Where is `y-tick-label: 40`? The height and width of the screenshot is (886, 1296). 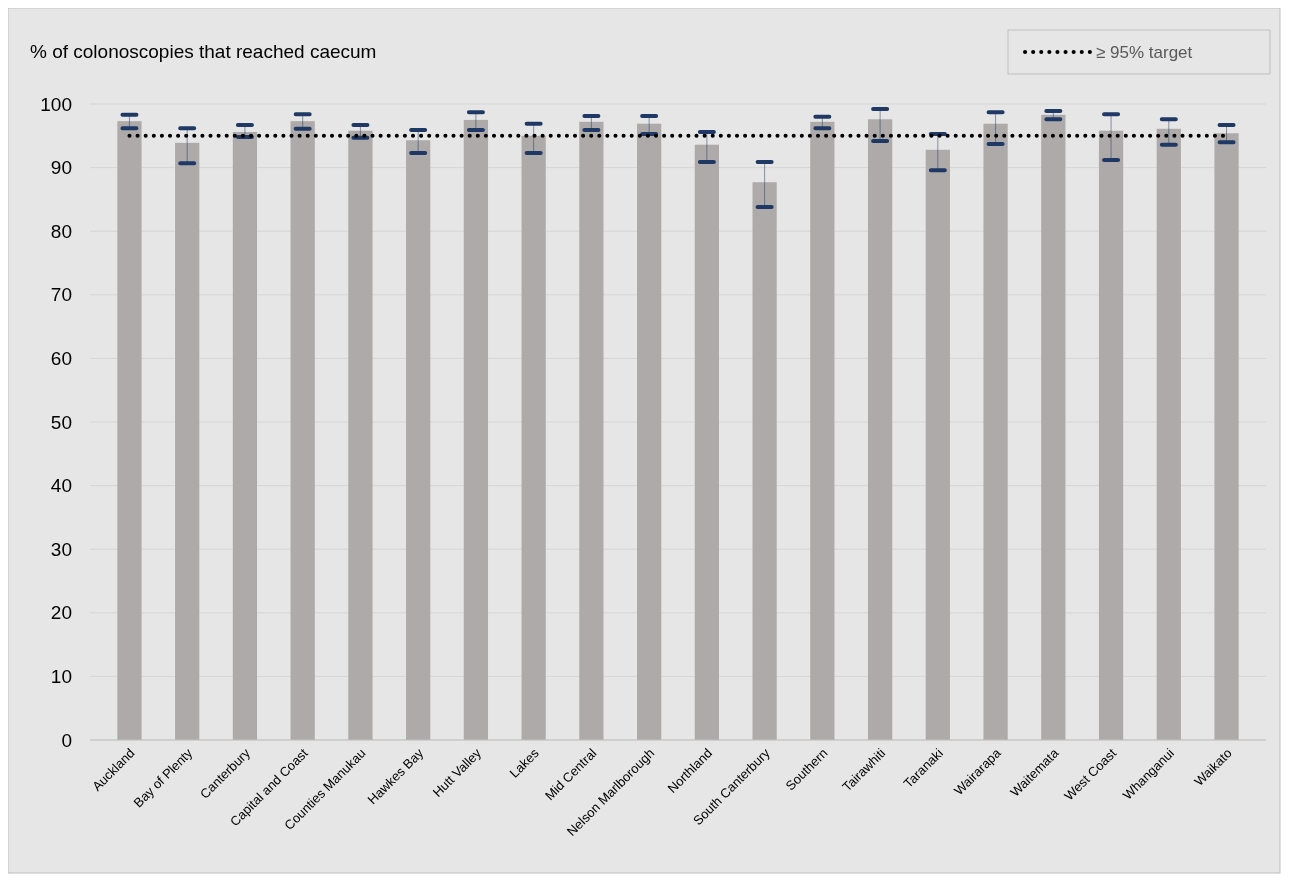
y-tick-label: 40 is located at coordinates (61, 486).